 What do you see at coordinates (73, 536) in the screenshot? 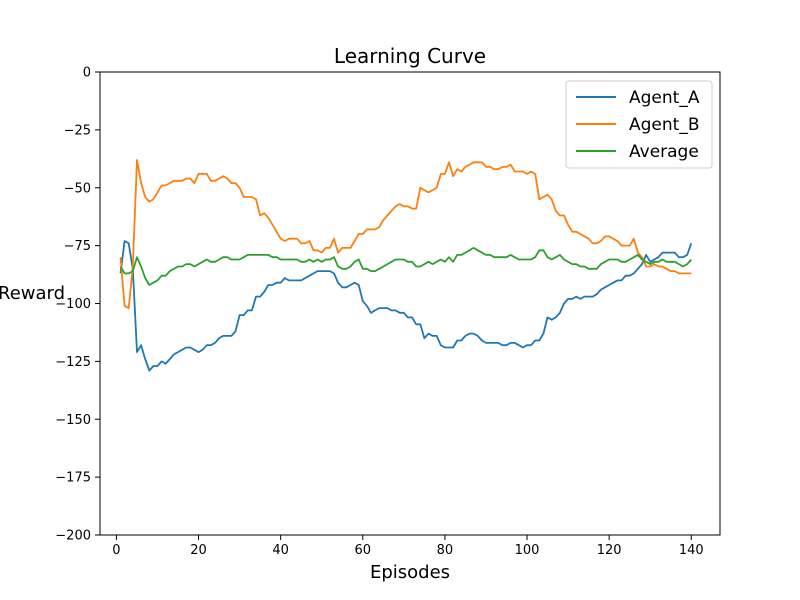
I see `y-tick-label: −200` at bounding box center [73, 536].